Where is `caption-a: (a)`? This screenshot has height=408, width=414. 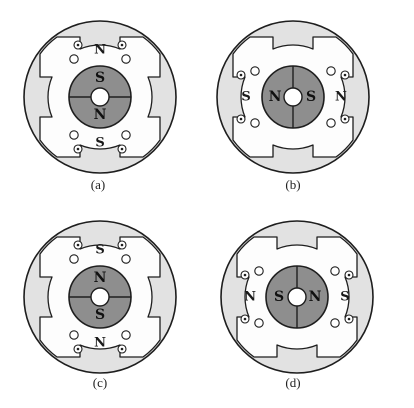 caption-a: (a) is located at coordinates (98, 184).